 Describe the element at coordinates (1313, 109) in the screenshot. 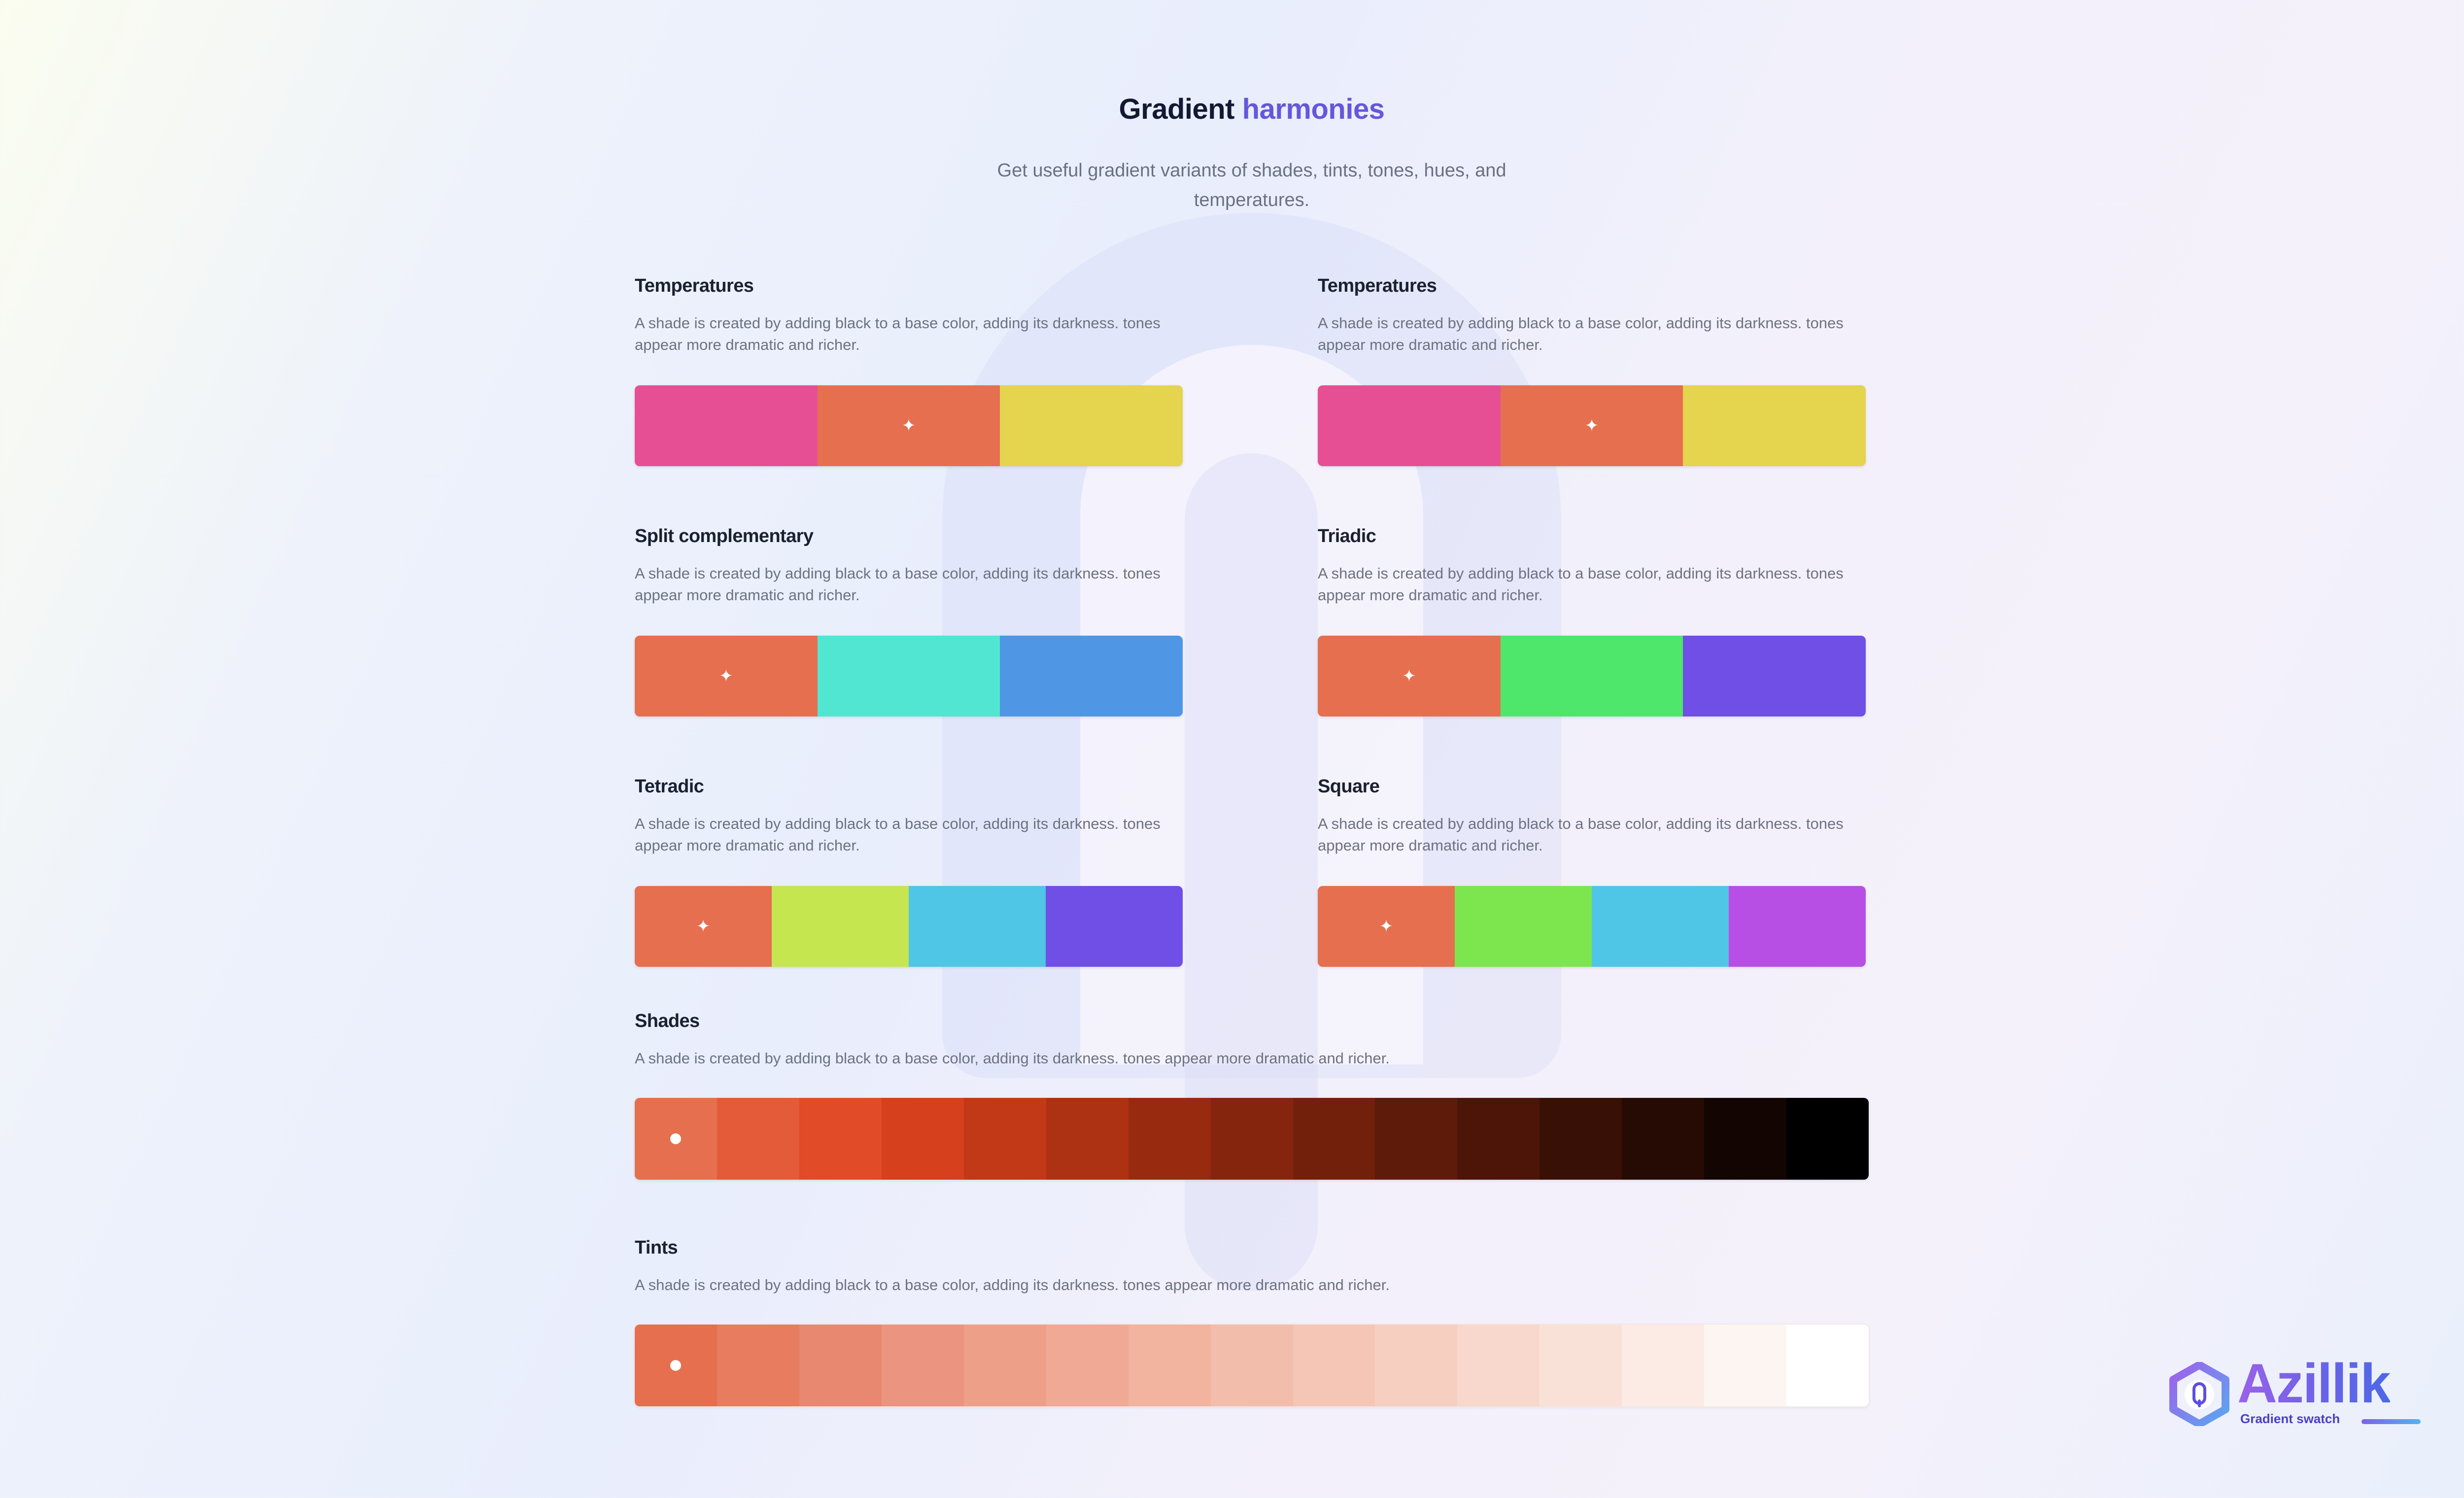

I see `page-title-accent: harmonies` at that location.